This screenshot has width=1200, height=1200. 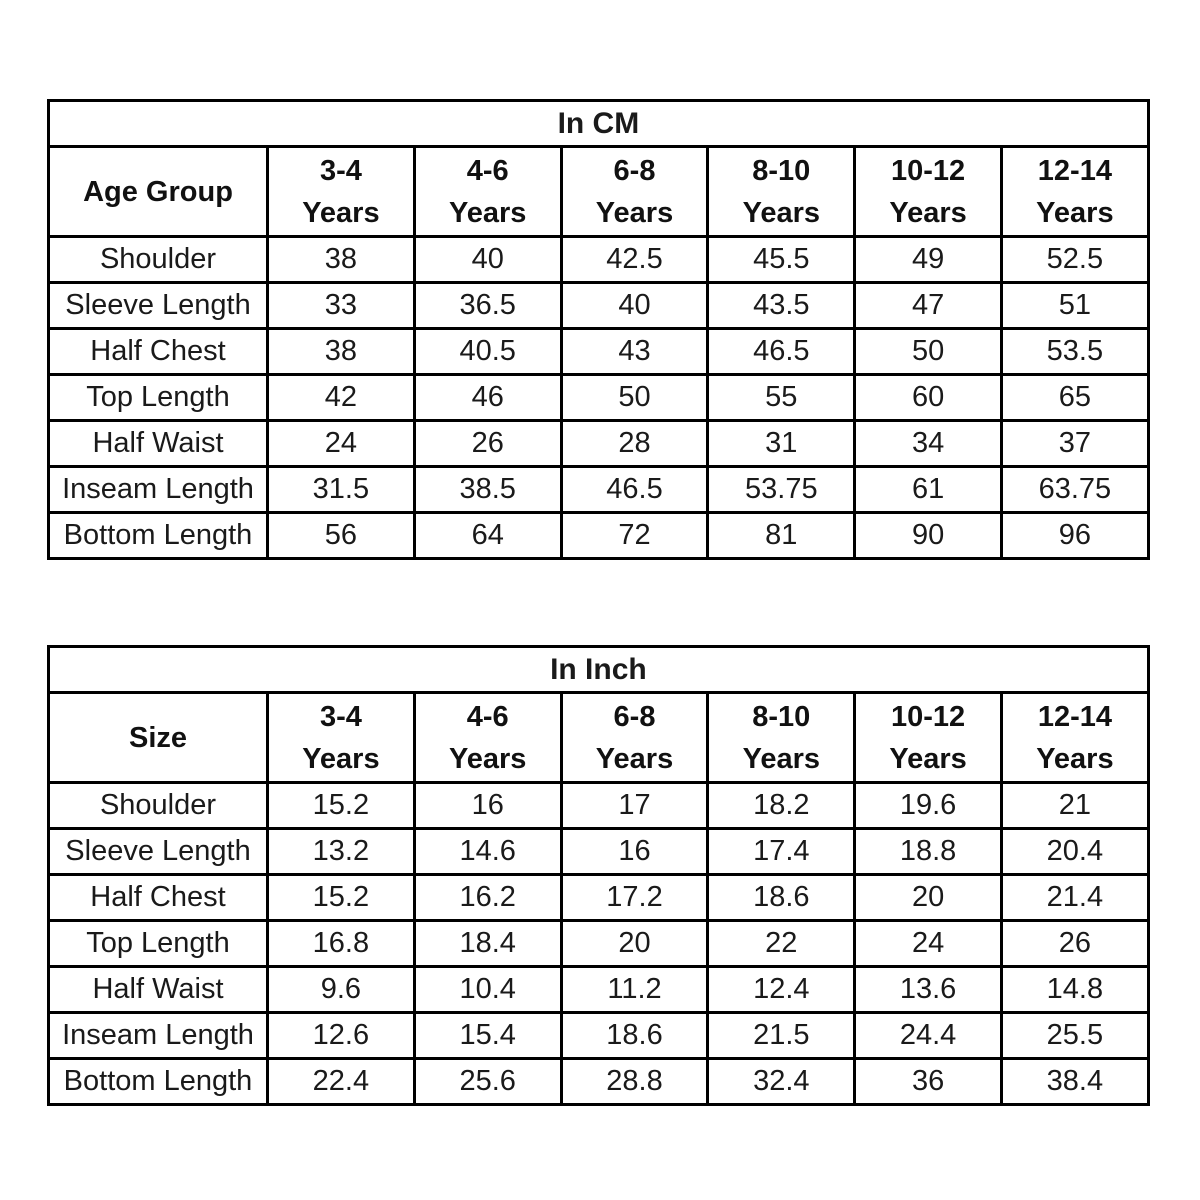 What do you see at coordinates (158, 989) in the screenshot?
I see `measurement-row-label: Half Waist` at bounding box center [158, 989].